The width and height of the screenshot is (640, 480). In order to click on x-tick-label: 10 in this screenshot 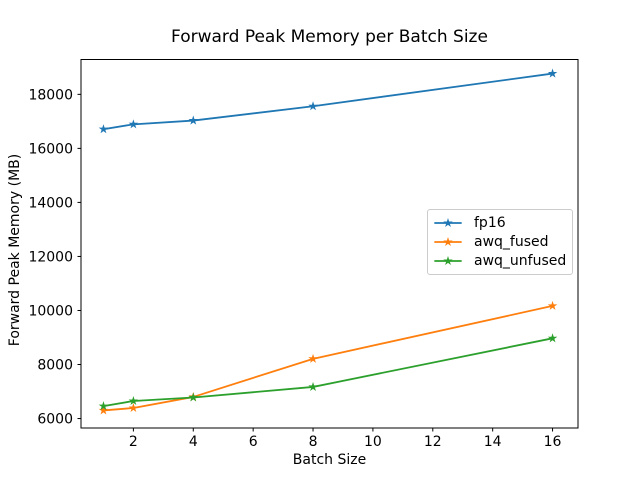, I will do `click(373, 442)`.